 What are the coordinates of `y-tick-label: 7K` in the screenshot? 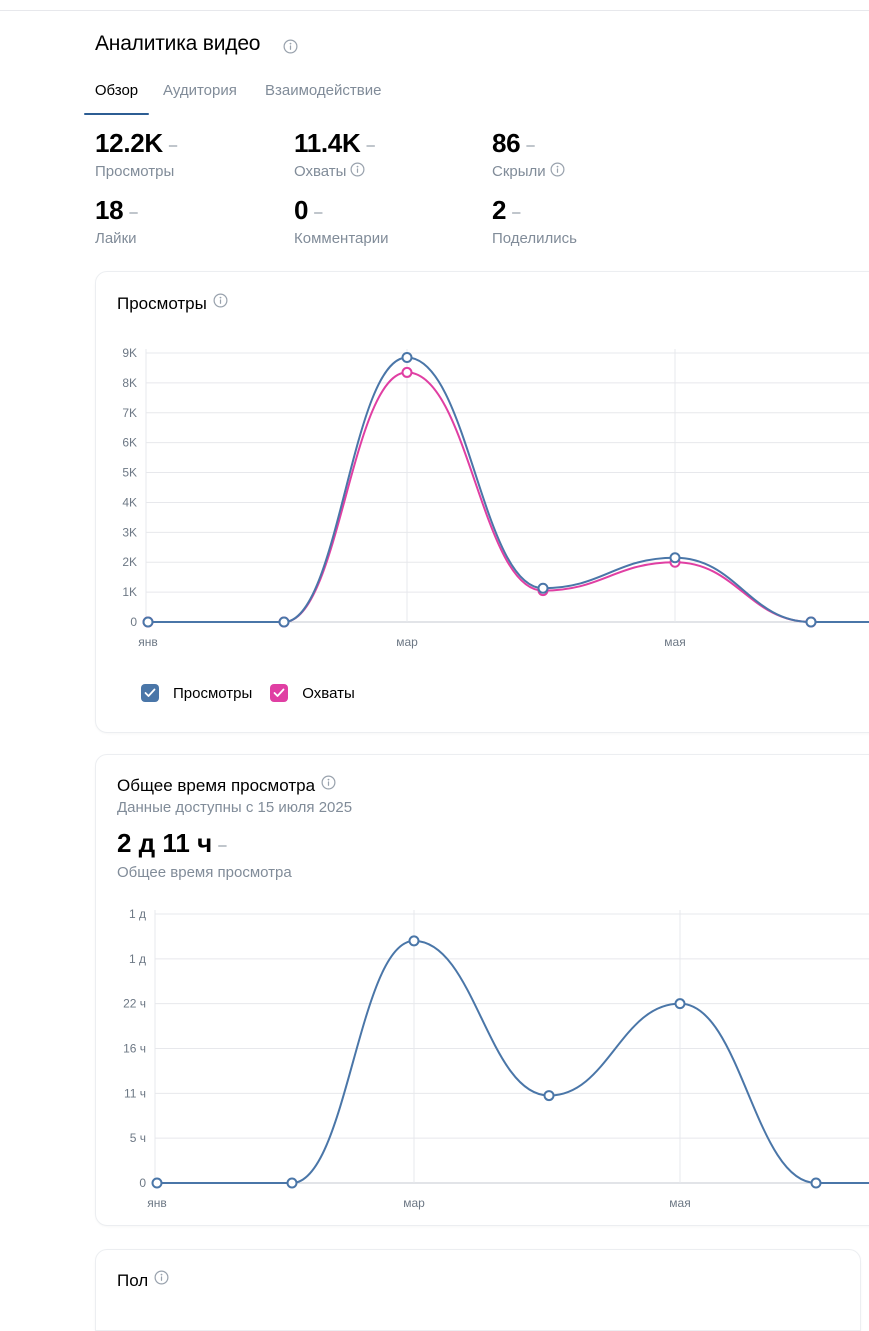 It's located at (129, 413).